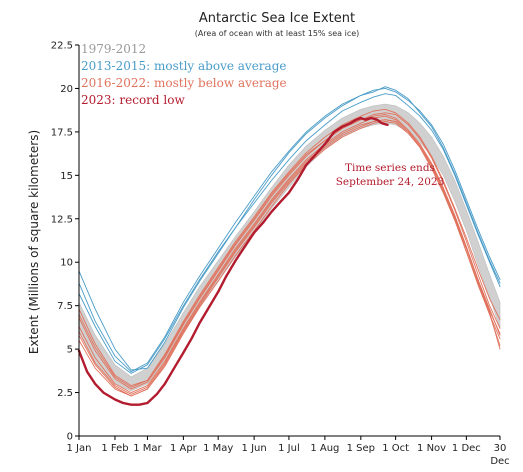 Image resolution: width=523 pixels, height=472 pixels. What do you see at coordinates (70, 350) in the screenshot?
I see `y-tick-label: 5` at bounding box center [70, 350].